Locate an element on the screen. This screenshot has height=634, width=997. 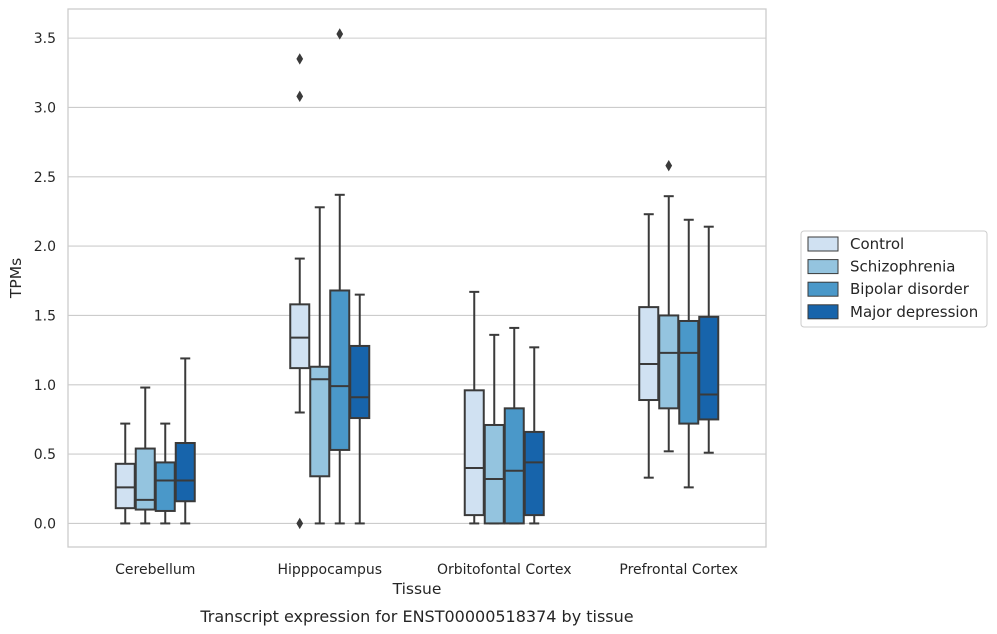
x-tick-label: Orbitofontal Cortex is located at coordinates (504, 570).